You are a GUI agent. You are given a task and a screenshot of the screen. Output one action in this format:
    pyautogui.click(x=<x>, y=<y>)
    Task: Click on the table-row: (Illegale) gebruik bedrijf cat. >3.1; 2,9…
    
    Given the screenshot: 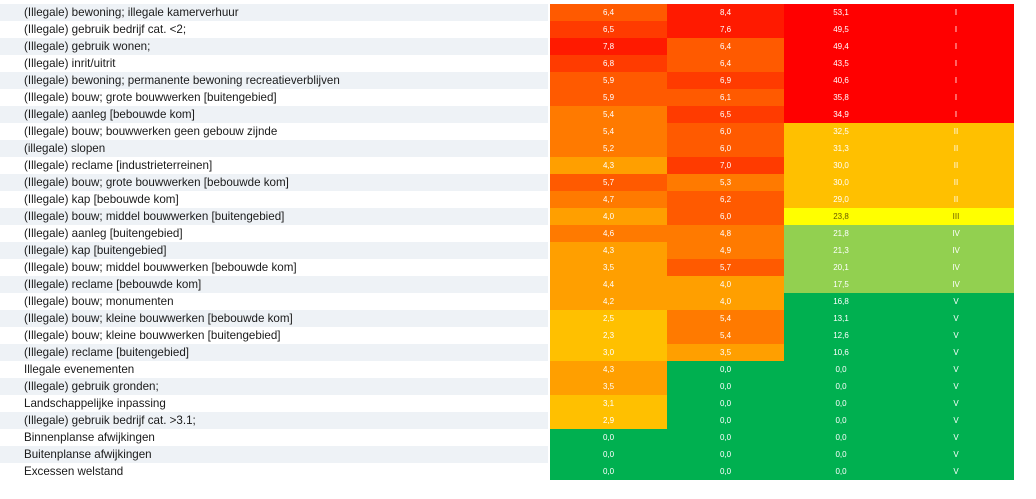 What is the action you would take?
    pyautogui.click(x=518, y=420)
    